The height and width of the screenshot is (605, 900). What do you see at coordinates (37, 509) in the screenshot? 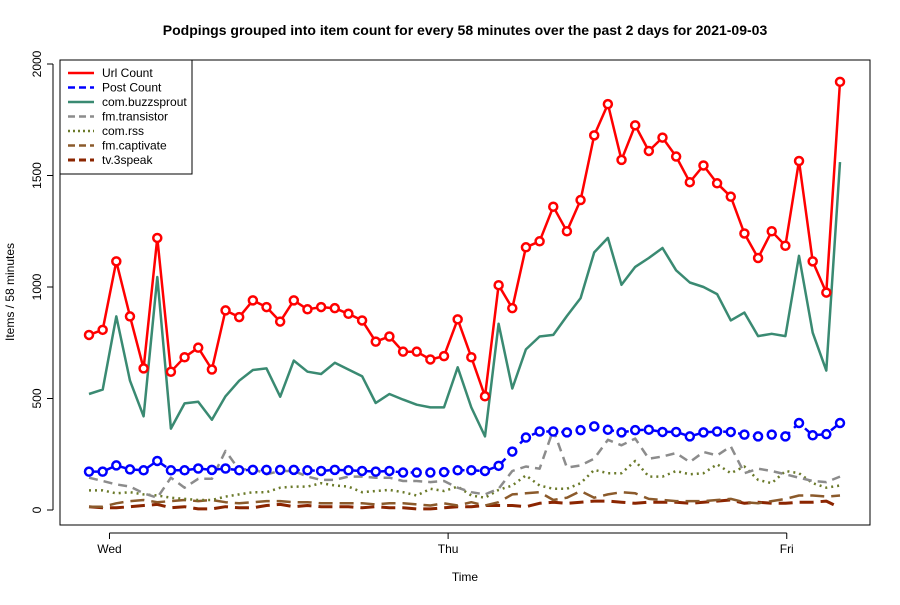
I see `y-tick-label: 0` at bounding box center [37, 509].